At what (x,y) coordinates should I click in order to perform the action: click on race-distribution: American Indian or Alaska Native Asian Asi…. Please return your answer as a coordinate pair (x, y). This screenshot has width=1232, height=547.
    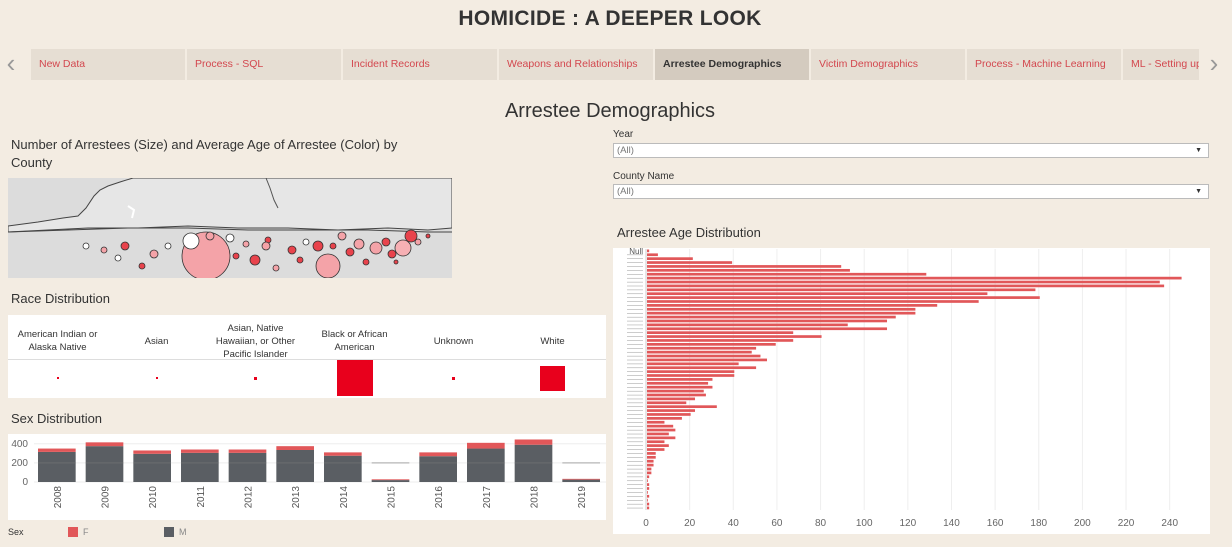
    Looking at the image, I should click on (307, 356).